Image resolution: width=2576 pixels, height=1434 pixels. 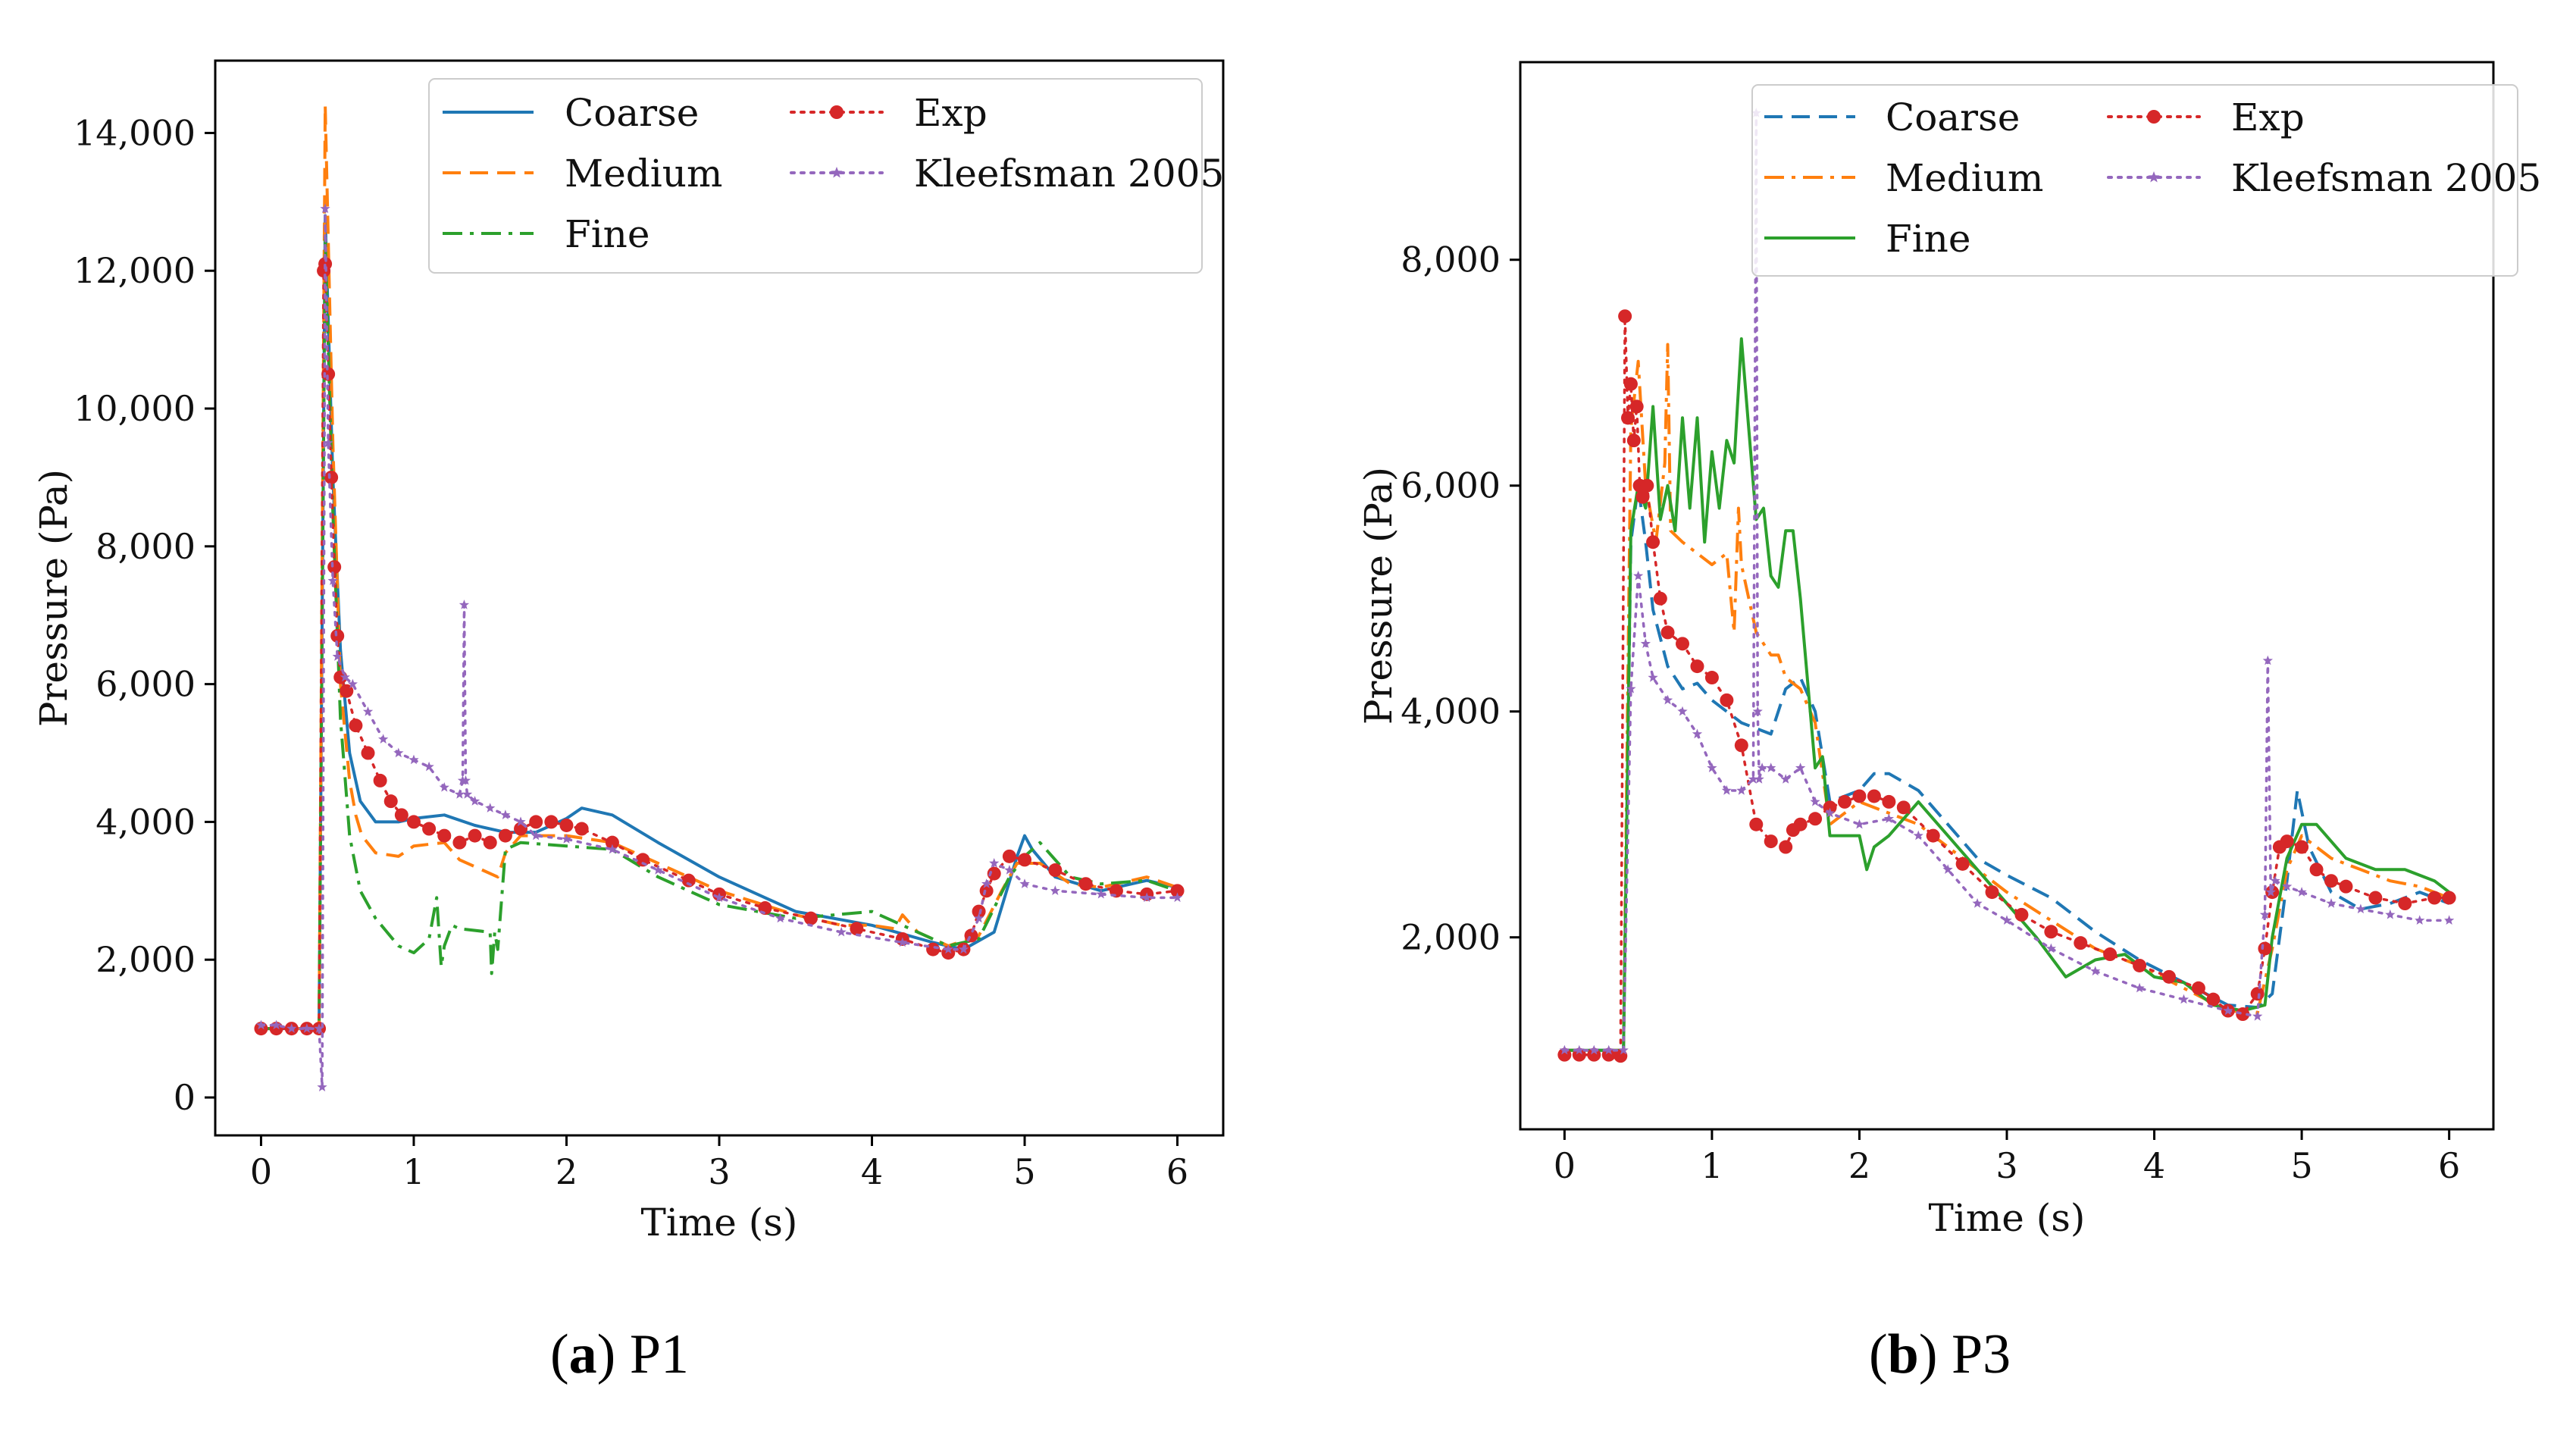 What do you see at coordinates (2146, 180) in the screenshot?
I see `panel-b-legend: Coarse Medium Fine Exp Kleefsman 2005` at bounding box center [2146, 180].